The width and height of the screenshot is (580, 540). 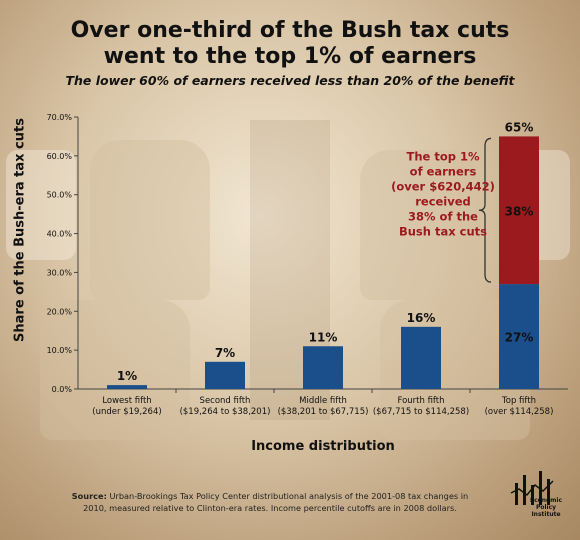 What do you see at coordinates (443, 171) in the screenshot?
I see `annotation-line: of earners` at bounding box center [443, 171].